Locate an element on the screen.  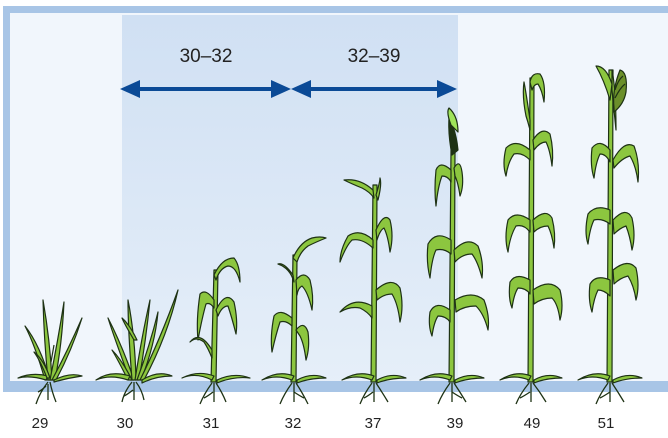
arrow-label-30-32: 30–32 is located at coordinates (206, 56).